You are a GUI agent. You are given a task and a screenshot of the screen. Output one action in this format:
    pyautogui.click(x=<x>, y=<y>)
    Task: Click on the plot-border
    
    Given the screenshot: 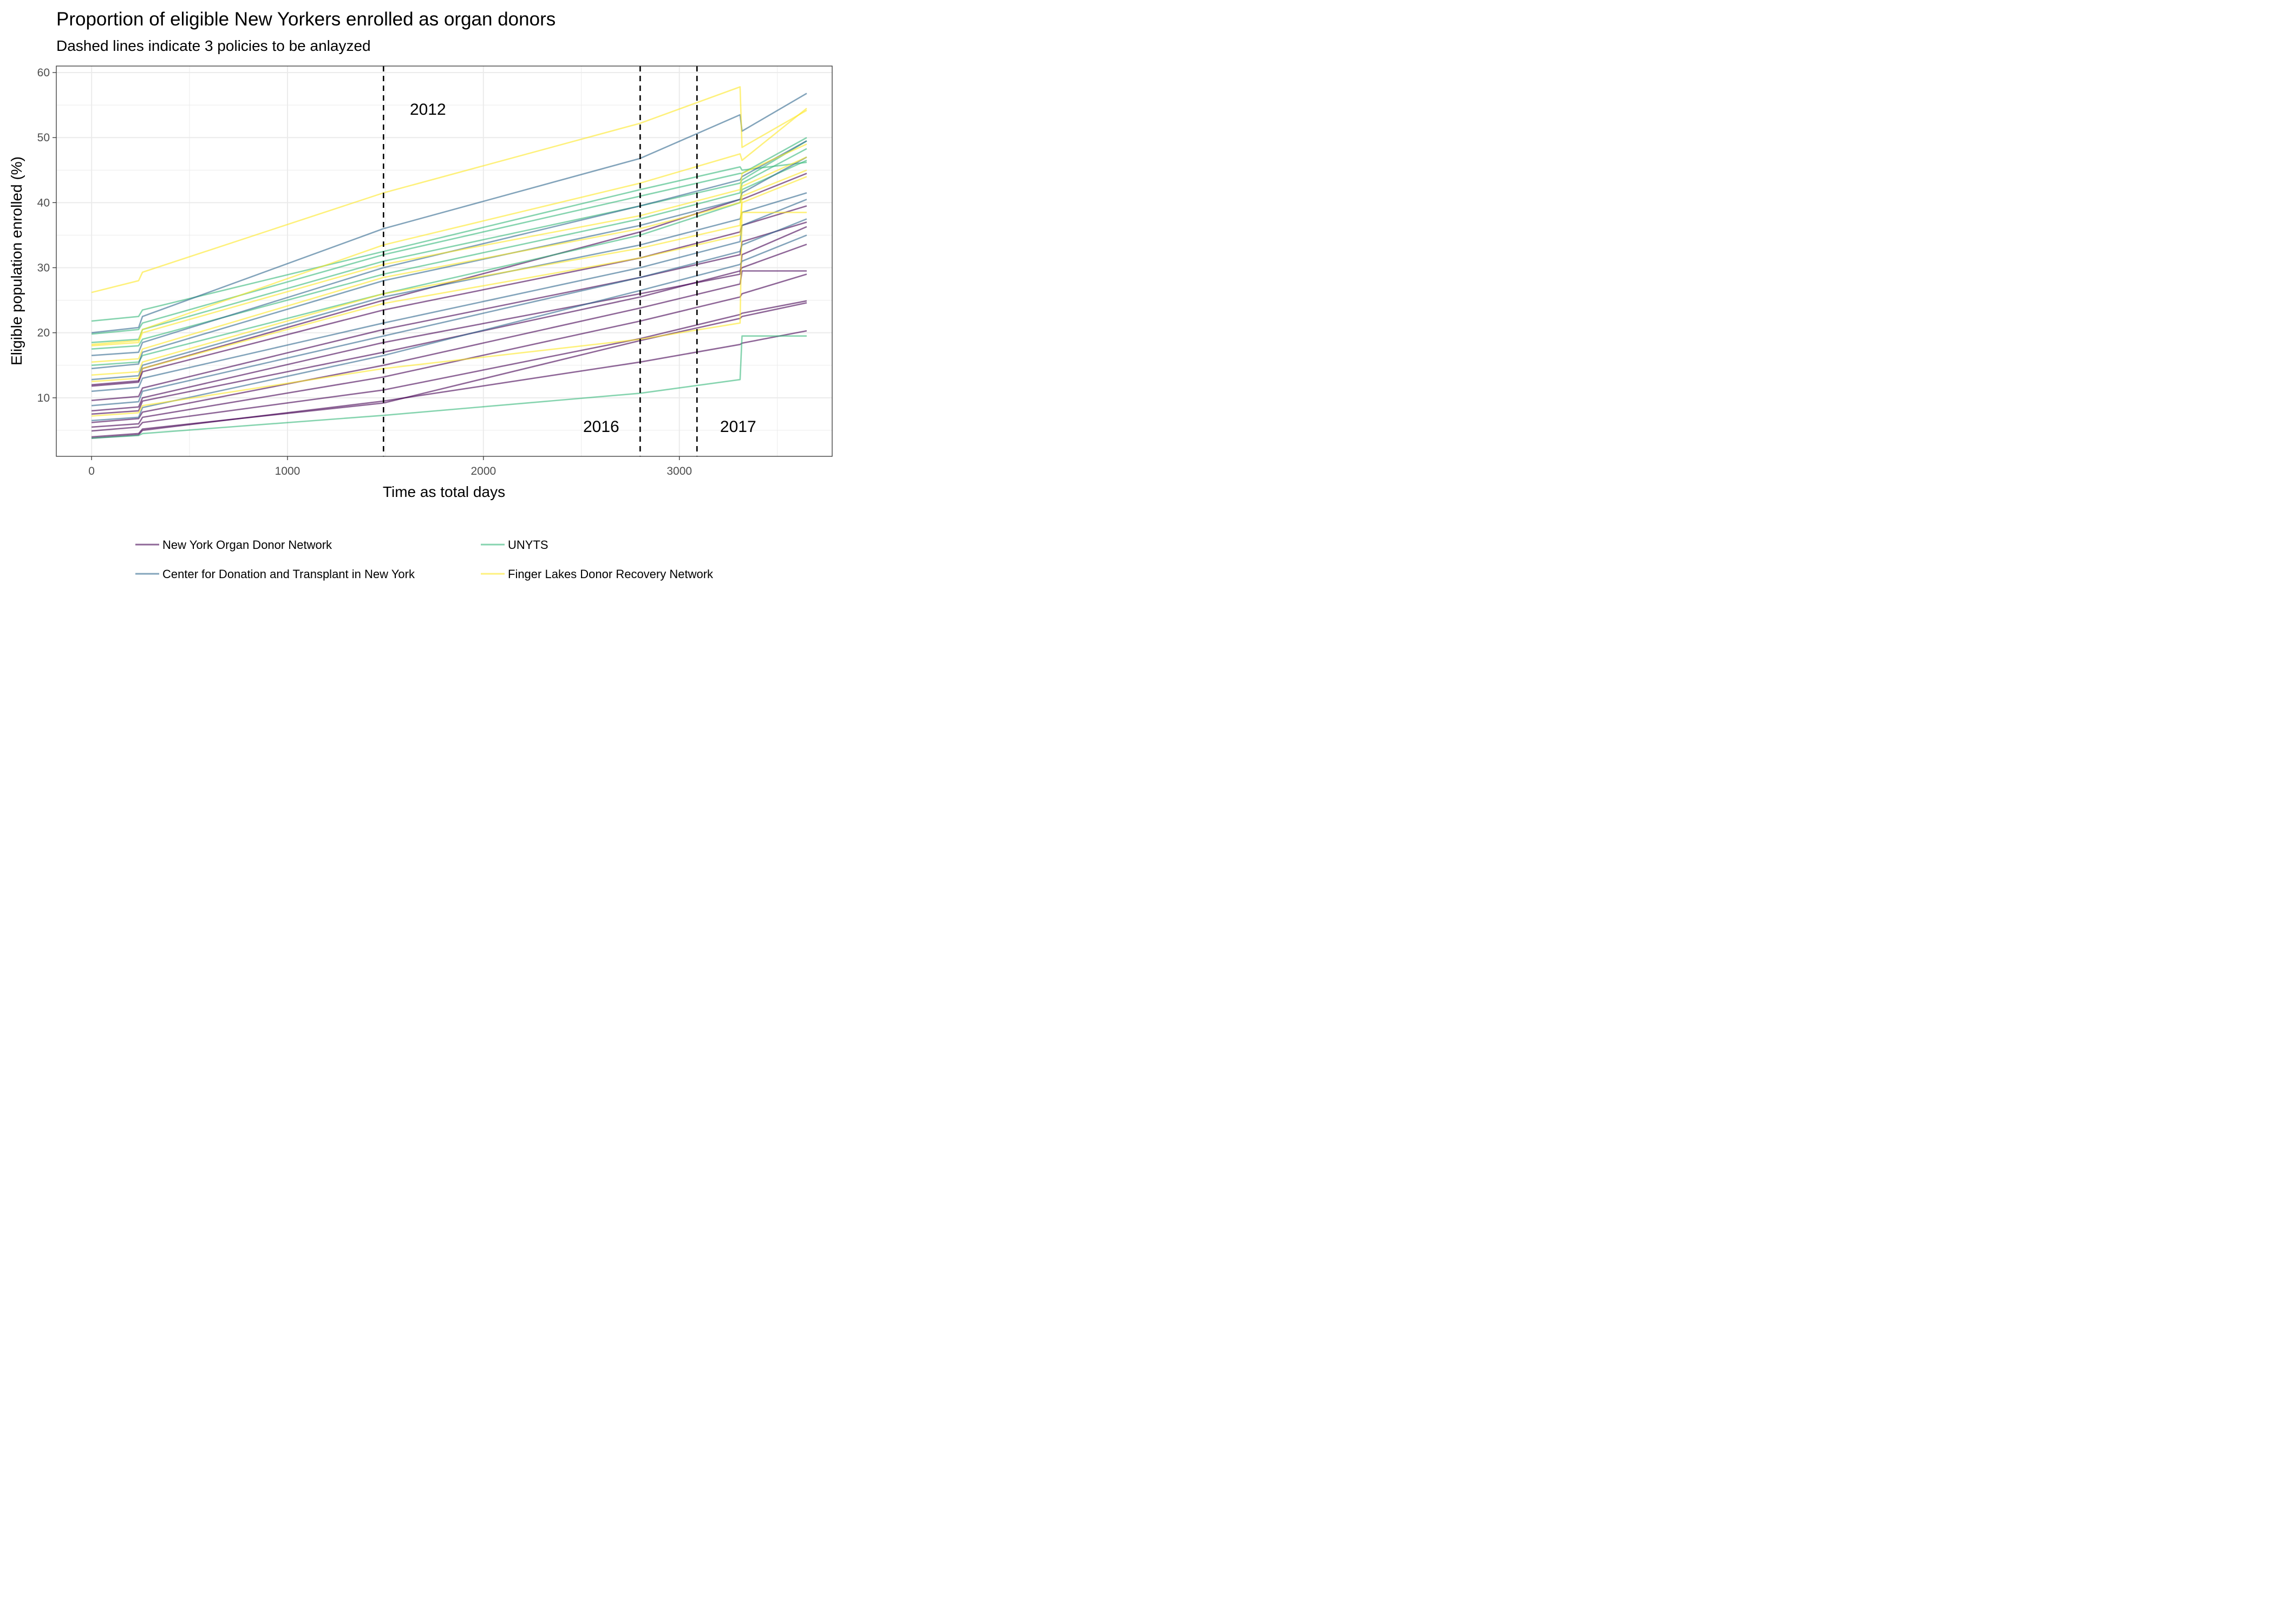 What is the action you would take?
    pyautogui.click(x=445, y=261)
    